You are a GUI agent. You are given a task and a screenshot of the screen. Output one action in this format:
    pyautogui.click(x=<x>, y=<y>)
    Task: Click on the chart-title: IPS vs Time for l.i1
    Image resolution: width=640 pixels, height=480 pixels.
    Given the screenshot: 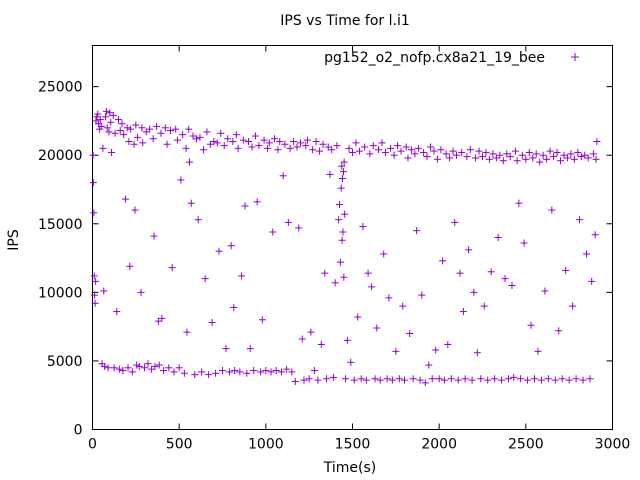 What is the action you would take?
    pyautogui.click(x=345, y=21)
    